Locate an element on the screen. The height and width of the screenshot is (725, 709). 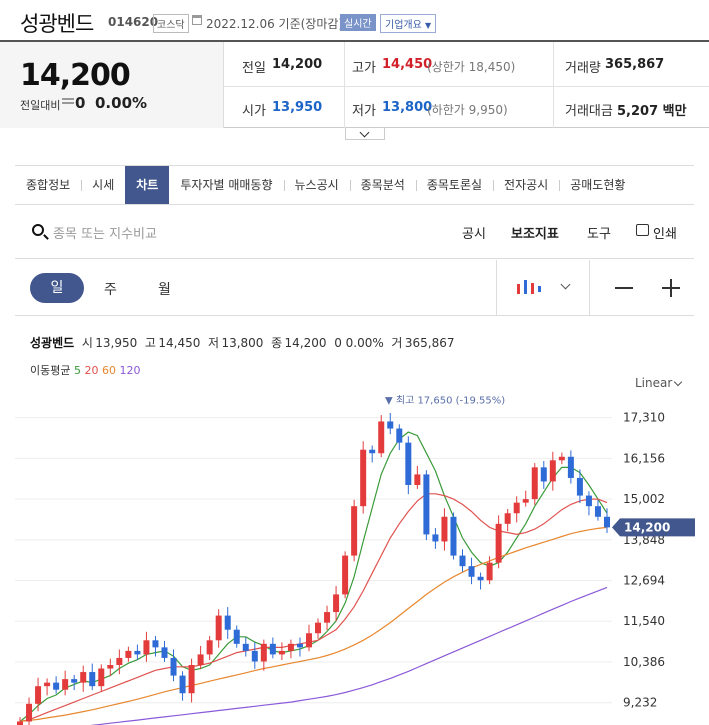
chart-stock-name: 성광벤드 is located at coordinates (52, 343).